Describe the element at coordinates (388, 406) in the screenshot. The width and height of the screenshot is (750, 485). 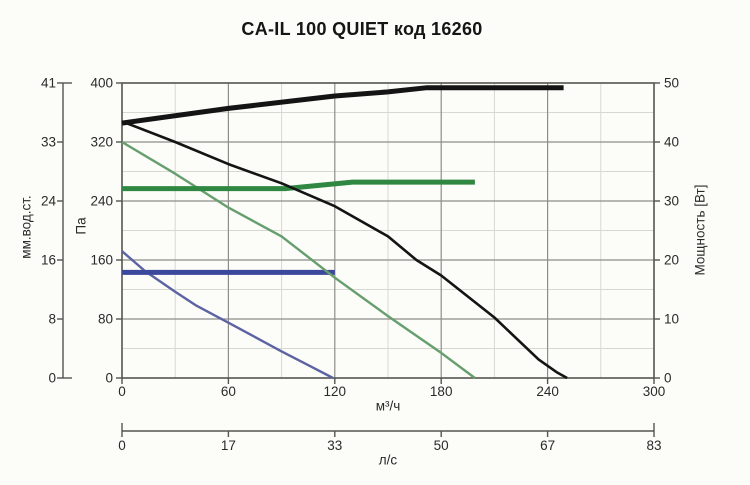
I see `m3h-axis-title: м³/ч` at that location.